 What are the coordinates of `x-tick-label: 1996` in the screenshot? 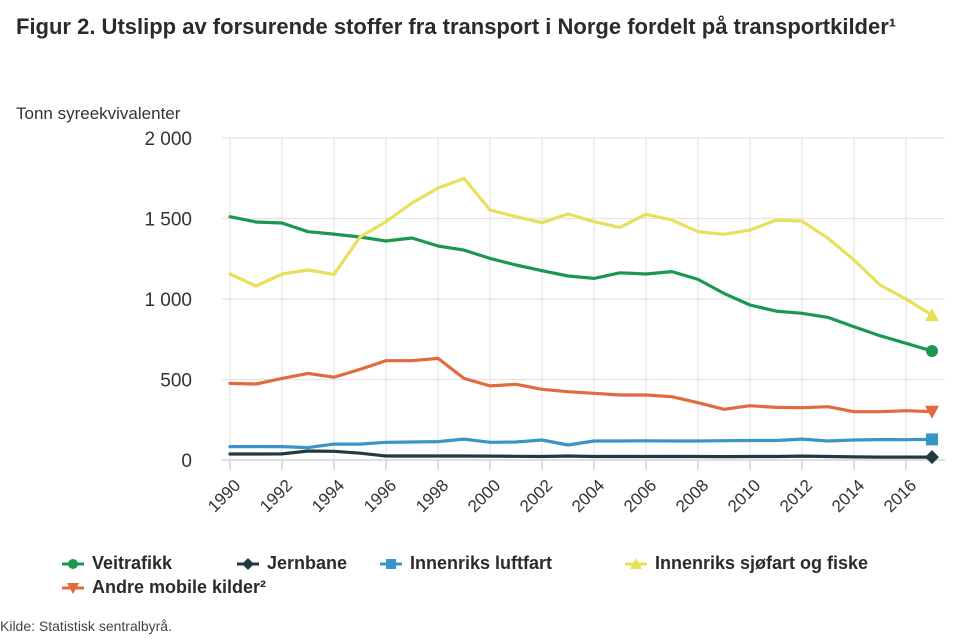 It's located at (380, 496).